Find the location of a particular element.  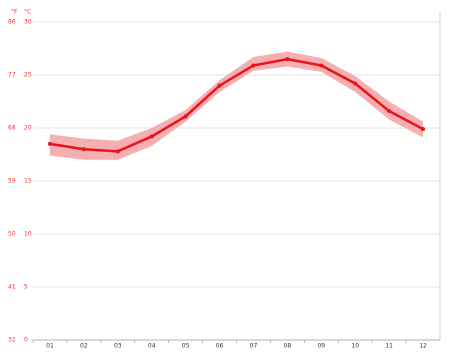

y2-tick-label: 50 is located at coordinates (12, 234).